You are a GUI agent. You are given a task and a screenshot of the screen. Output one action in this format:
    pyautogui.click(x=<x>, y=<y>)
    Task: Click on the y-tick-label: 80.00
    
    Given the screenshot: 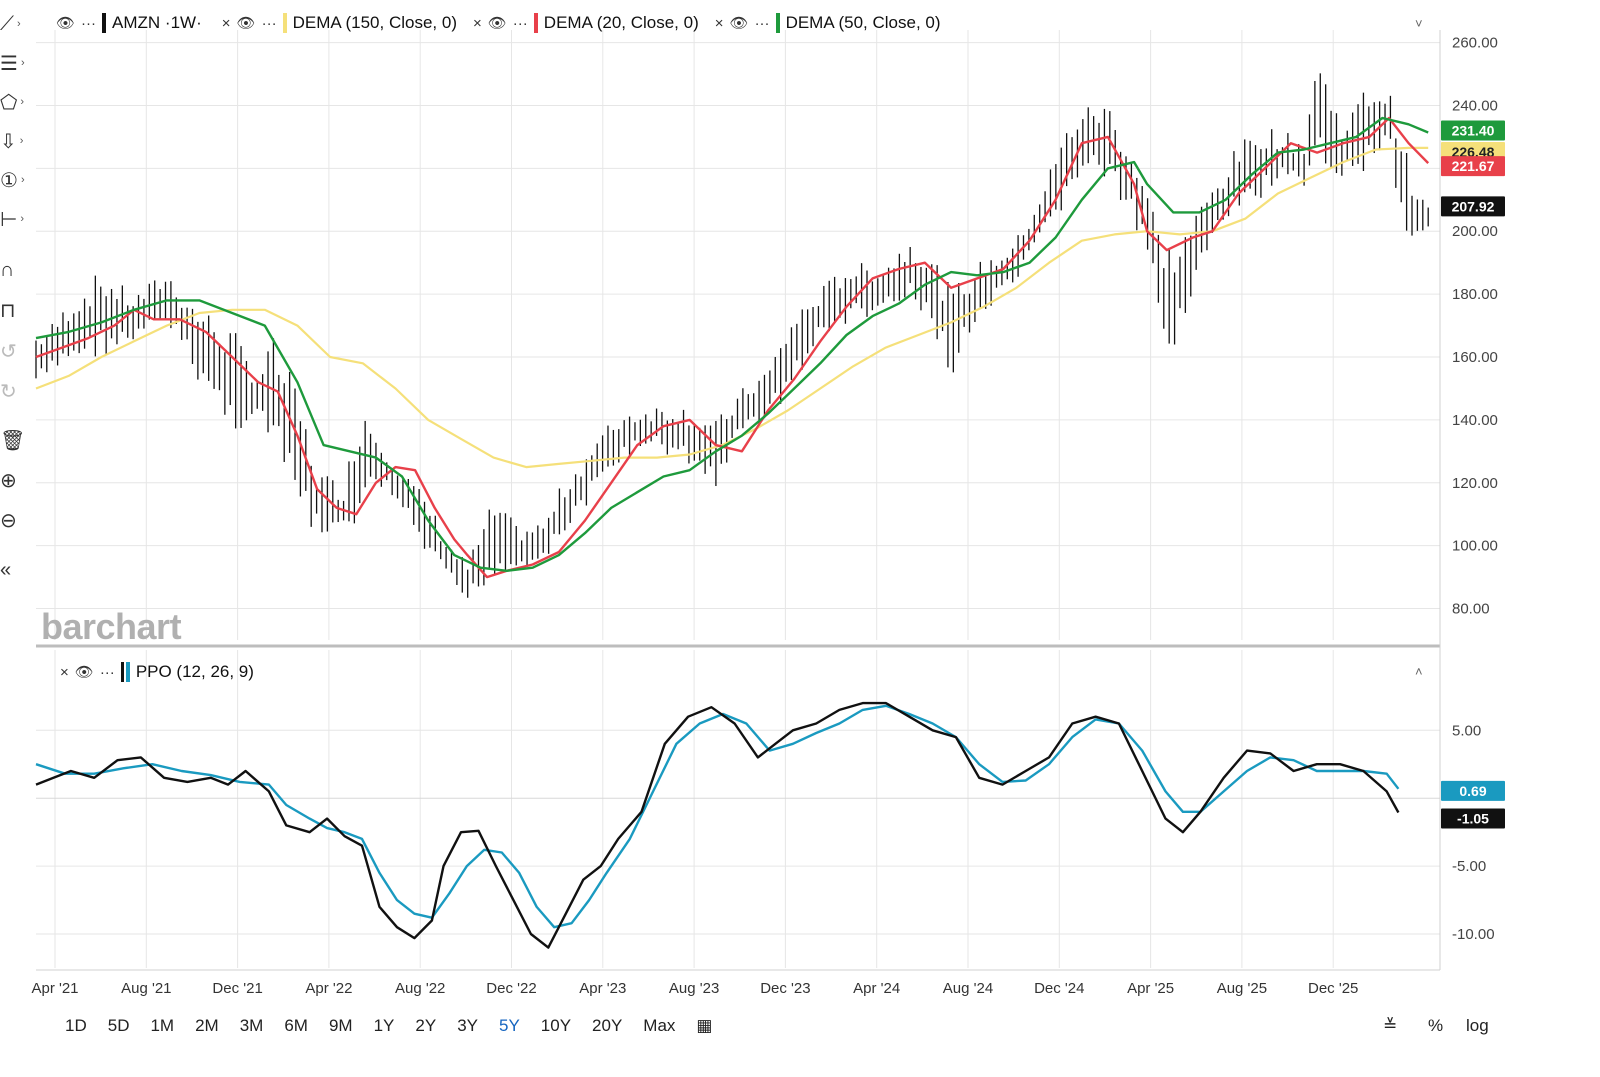 What is the action you would take?
    pyautogui.click(x=1471, y=609)
    